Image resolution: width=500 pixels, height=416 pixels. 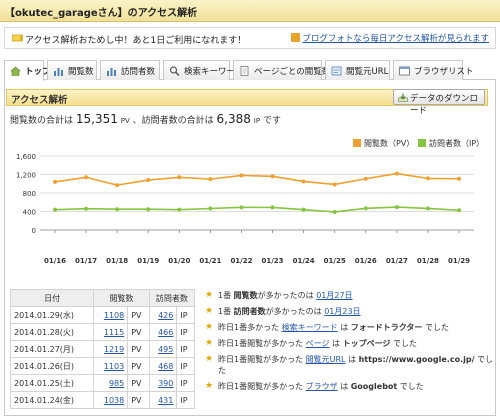 I want to click on tab-pageviews: 閲覧数, so click(x=72, y=70).